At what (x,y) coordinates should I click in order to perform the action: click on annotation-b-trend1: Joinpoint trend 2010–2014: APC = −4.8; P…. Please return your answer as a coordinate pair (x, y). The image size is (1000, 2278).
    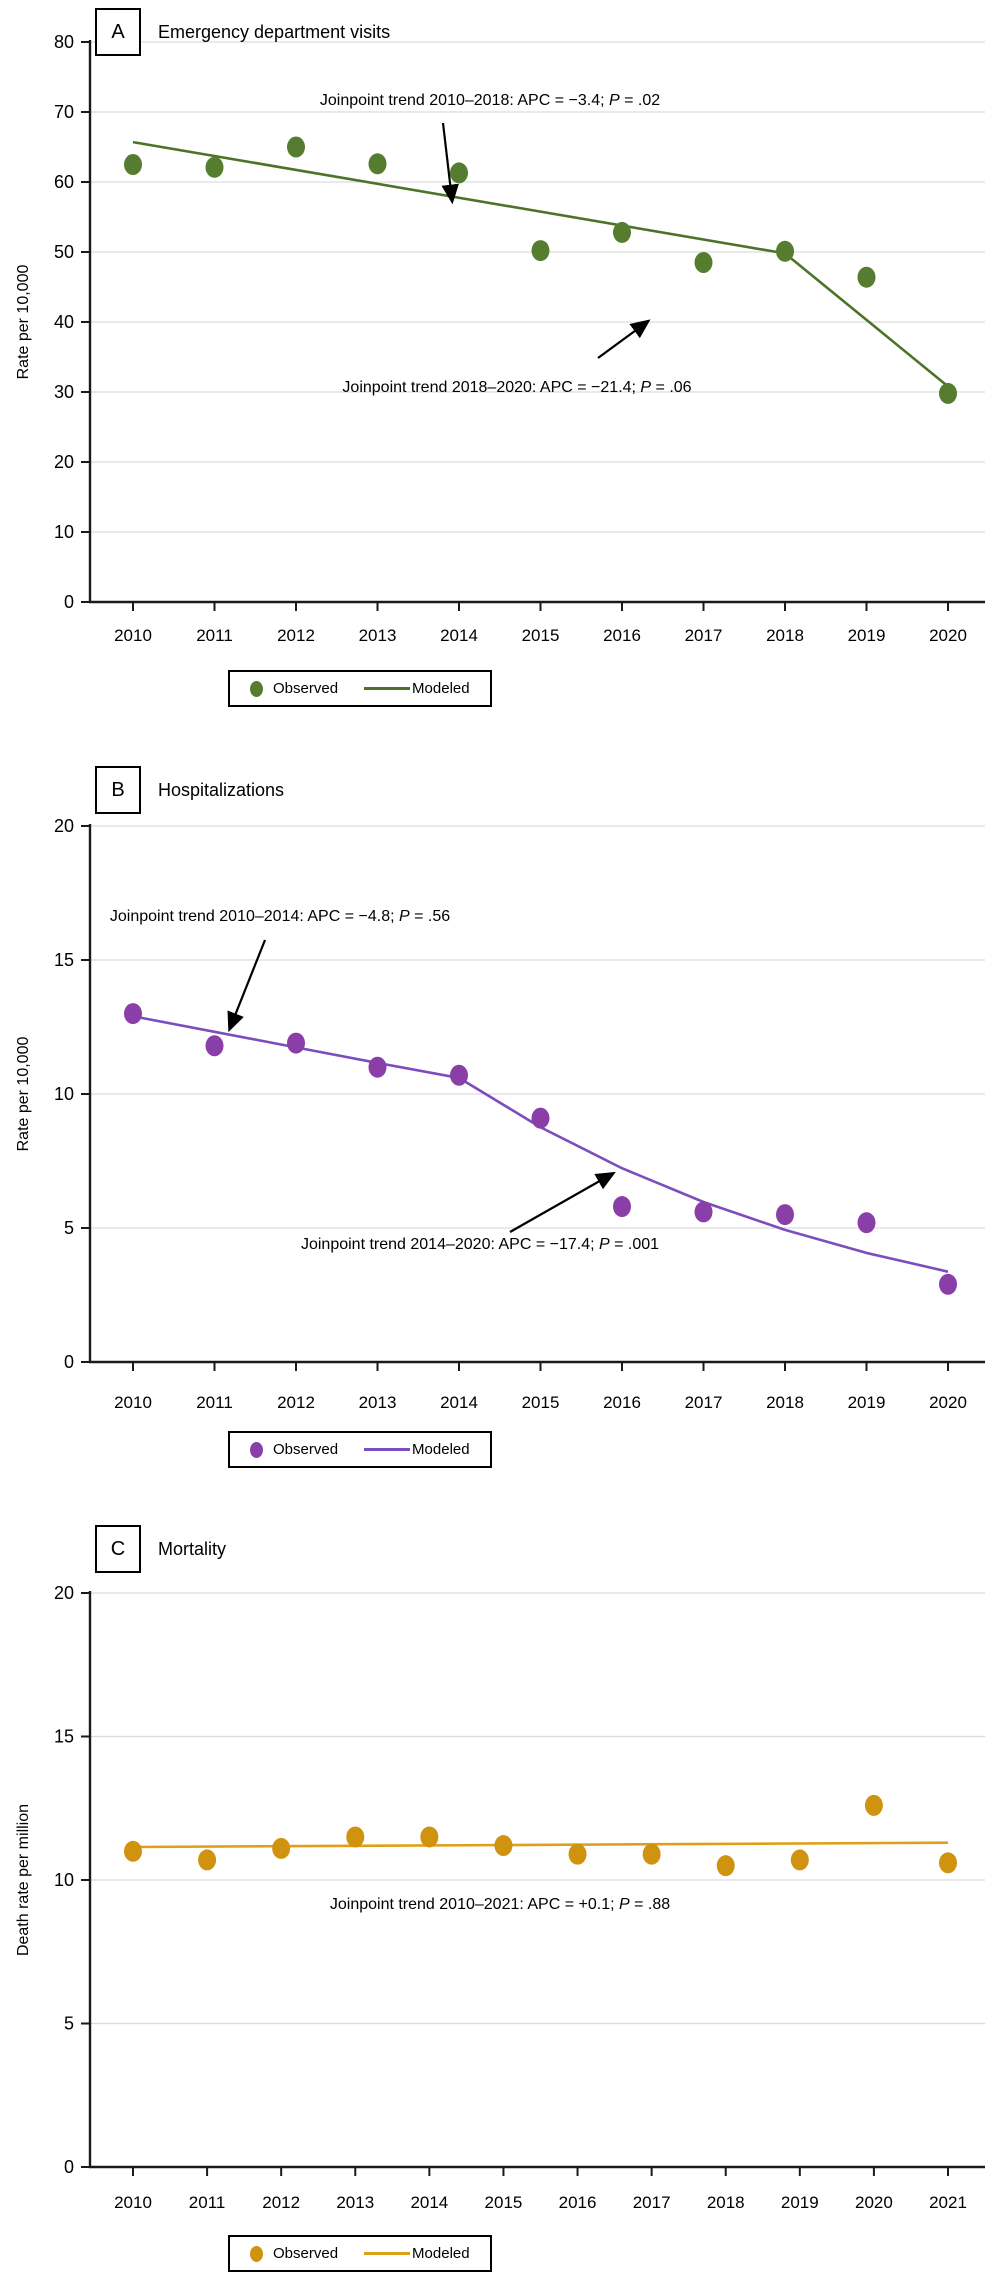
    Looking at the image, I should click on (280, 916).